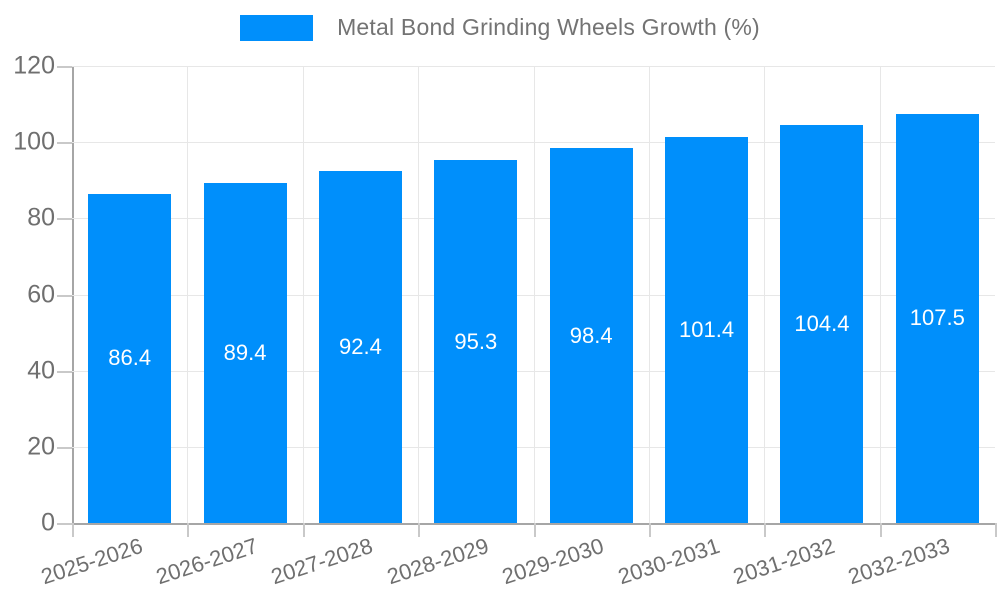 The width and height of the screenshot is (1000, 600). I want to click on y-axis-label: 120, so click(34, 65).